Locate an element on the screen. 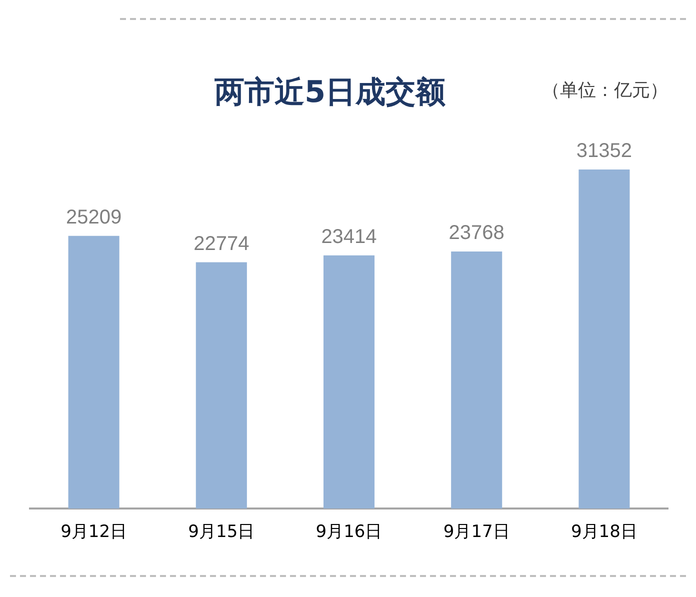  data-label: 23768 is located at coordinates (476, 233).